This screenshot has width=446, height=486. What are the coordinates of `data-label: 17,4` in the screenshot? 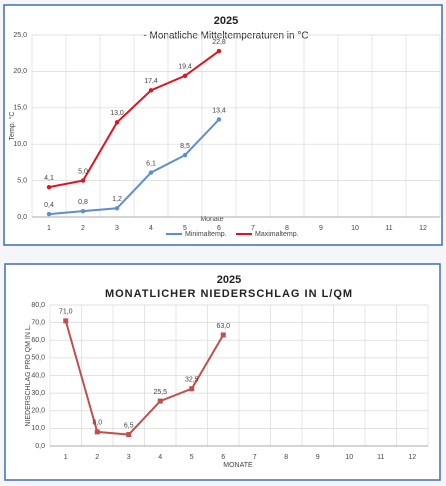 It's located at (151, 81).